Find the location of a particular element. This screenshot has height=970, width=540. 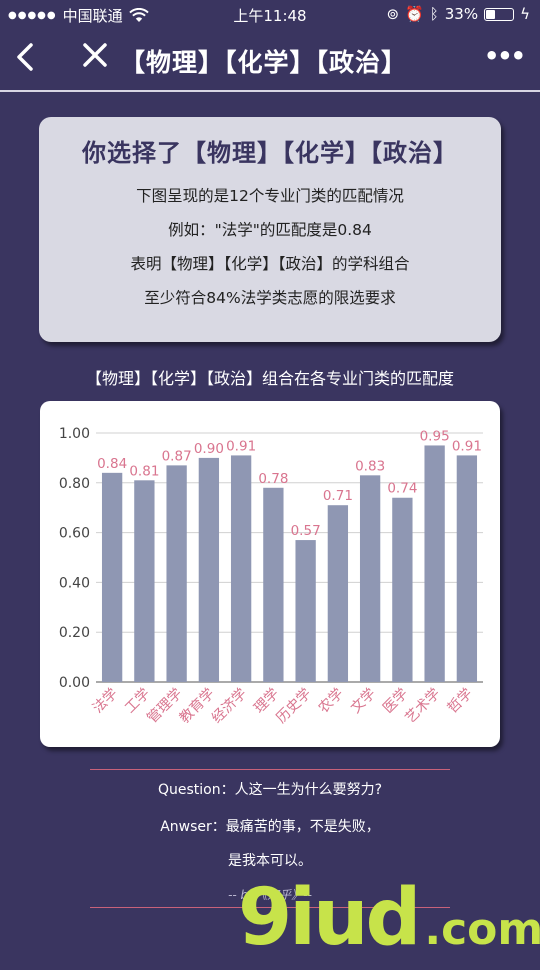

quote-byline: -- by《知乎》-- is located at coordinates (270, 895).